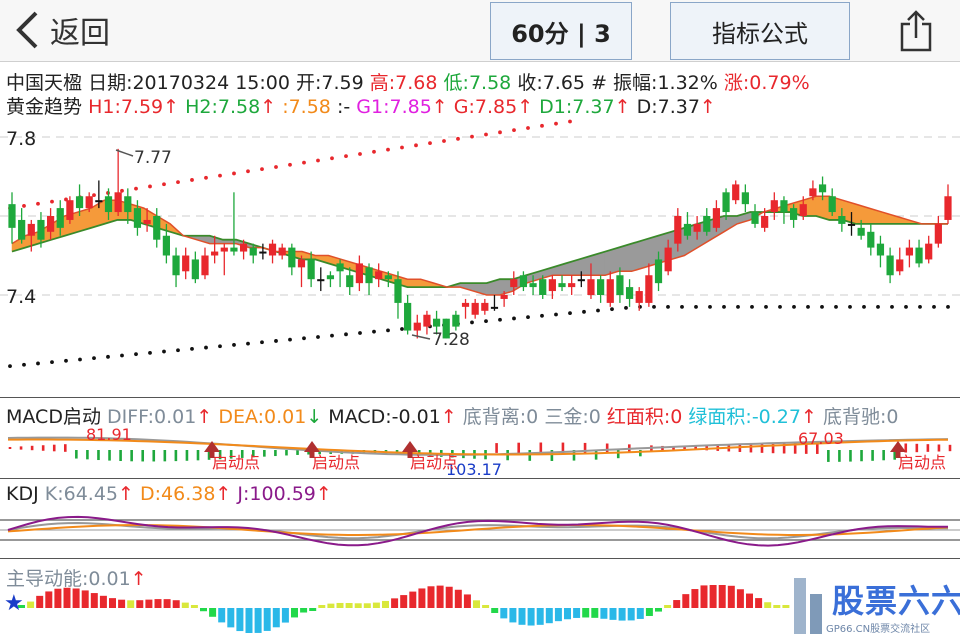  I want to click on panel-separator, so click(480, 478).